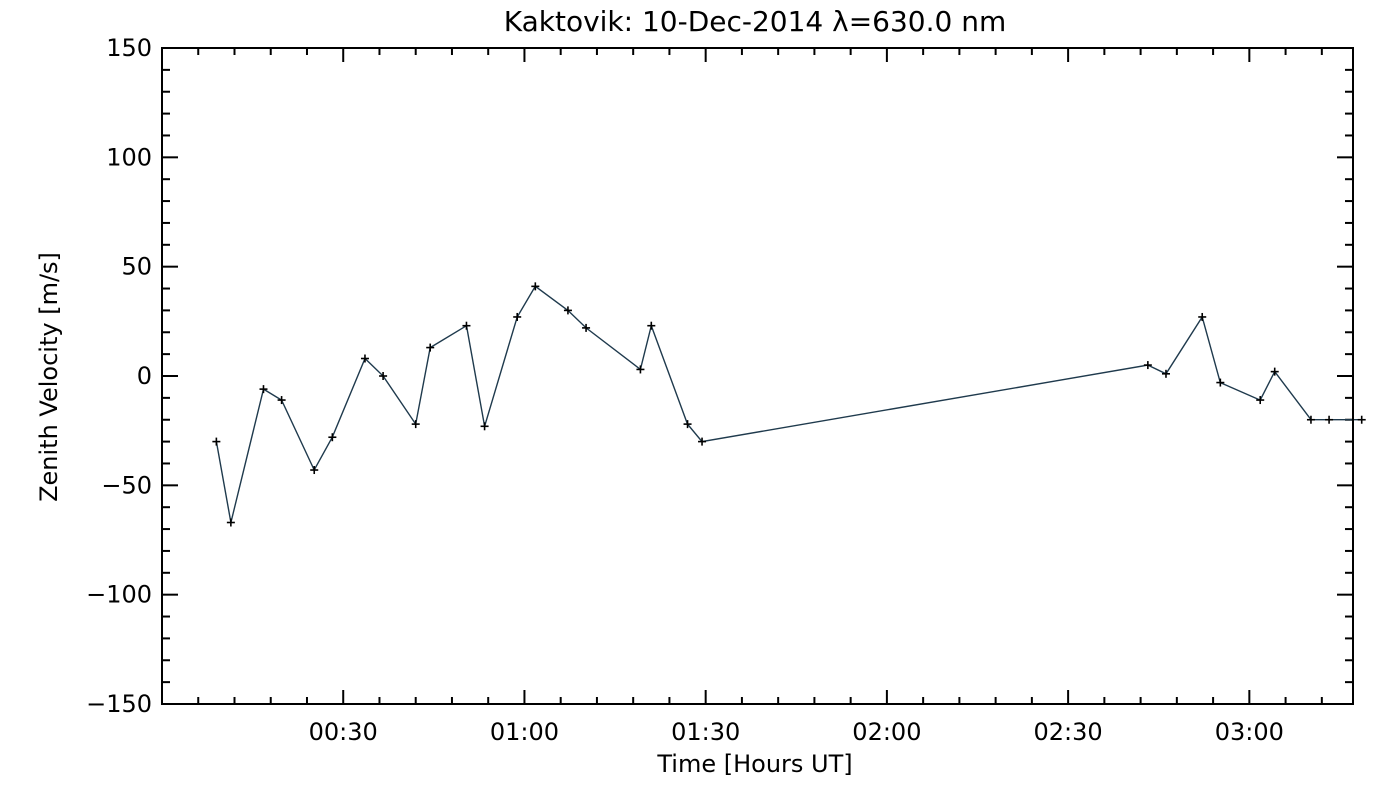 This screenshot has height=800, width=1400. Describe the element at coordinates (524, 732) in the screenshot. I see `x-tick-label: 01:00` at that location.